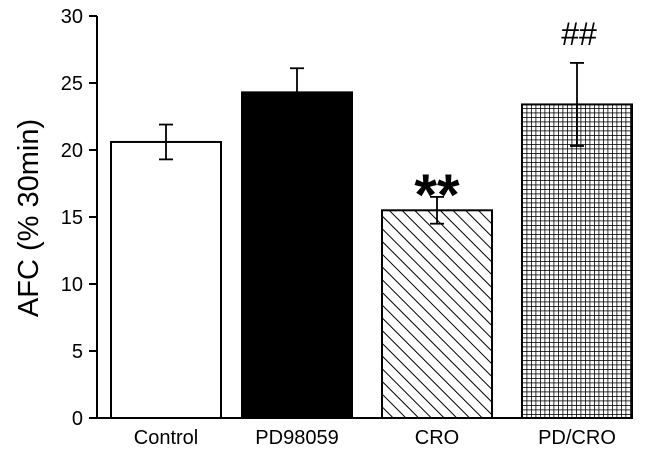  What do you see at coordinates (375, 438) in the screenshot?
I see `x-axis-labels: Control PD98059 CRO PD/CRO` at bounding box center [375, 438].